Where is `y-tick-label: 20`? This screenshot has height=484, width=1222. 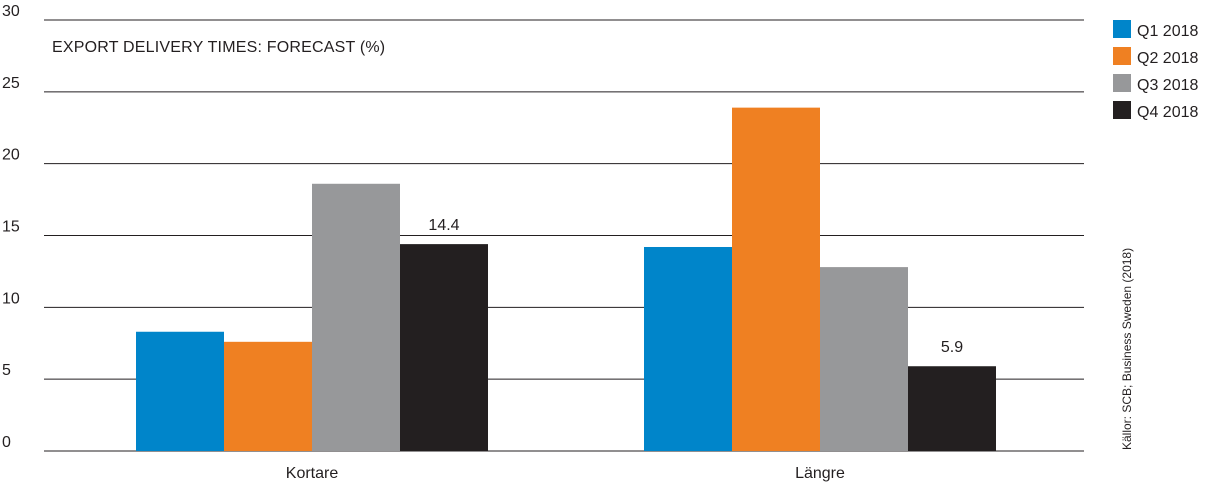
y-tick-label: 20 is located at coordinates (11, 155).